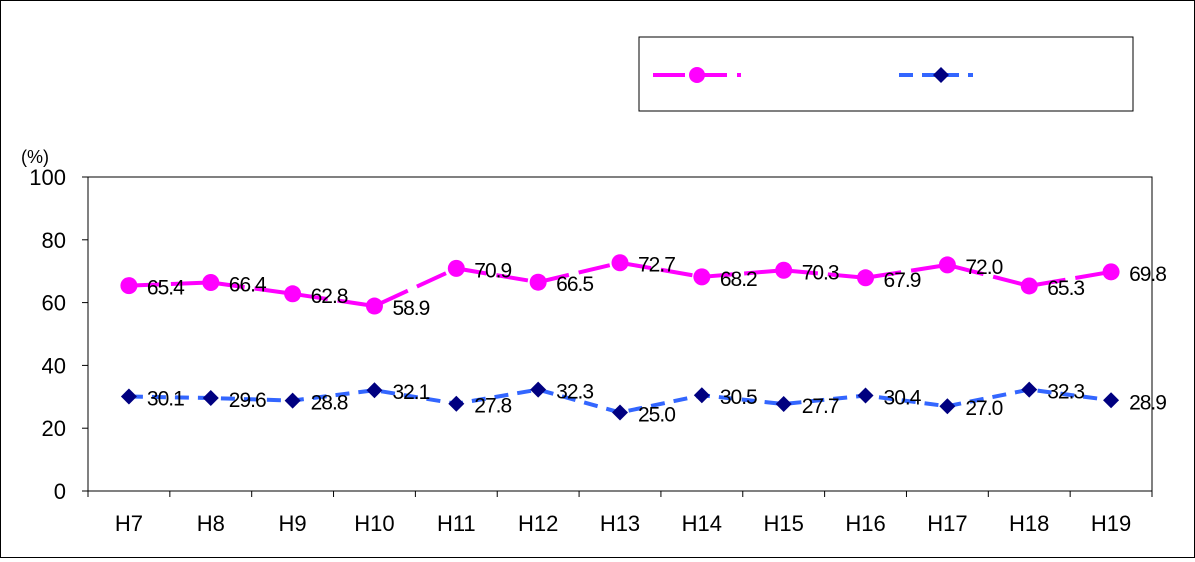 This screenshot has width=1195, height=562. What do you see at coordinates (293, 523) in the screenshot?
I see `x-tick-label: H9` at bounding box center [293, 523].